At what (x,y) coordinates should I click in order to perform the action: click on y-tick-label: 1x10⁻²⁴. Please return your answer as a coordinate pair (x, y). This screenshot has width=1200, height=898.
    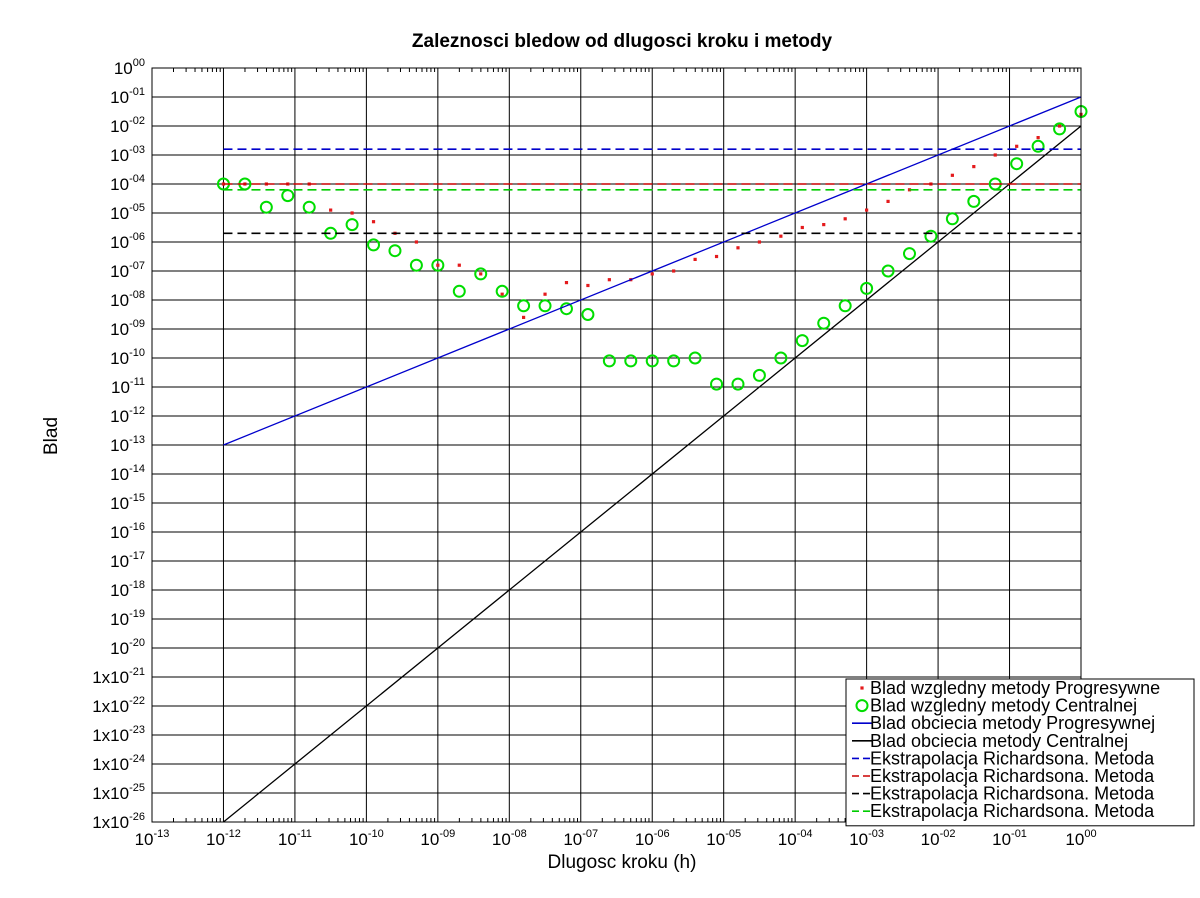
    Looking at the image, I should click on (118, 763).